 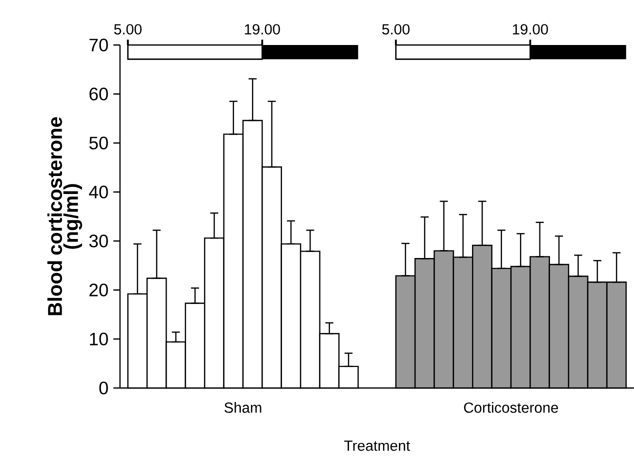 What do you see at coordinates (99, 290) in the screenshot?
I see `y-tick-label: 20` at bounding box center [99, 290].